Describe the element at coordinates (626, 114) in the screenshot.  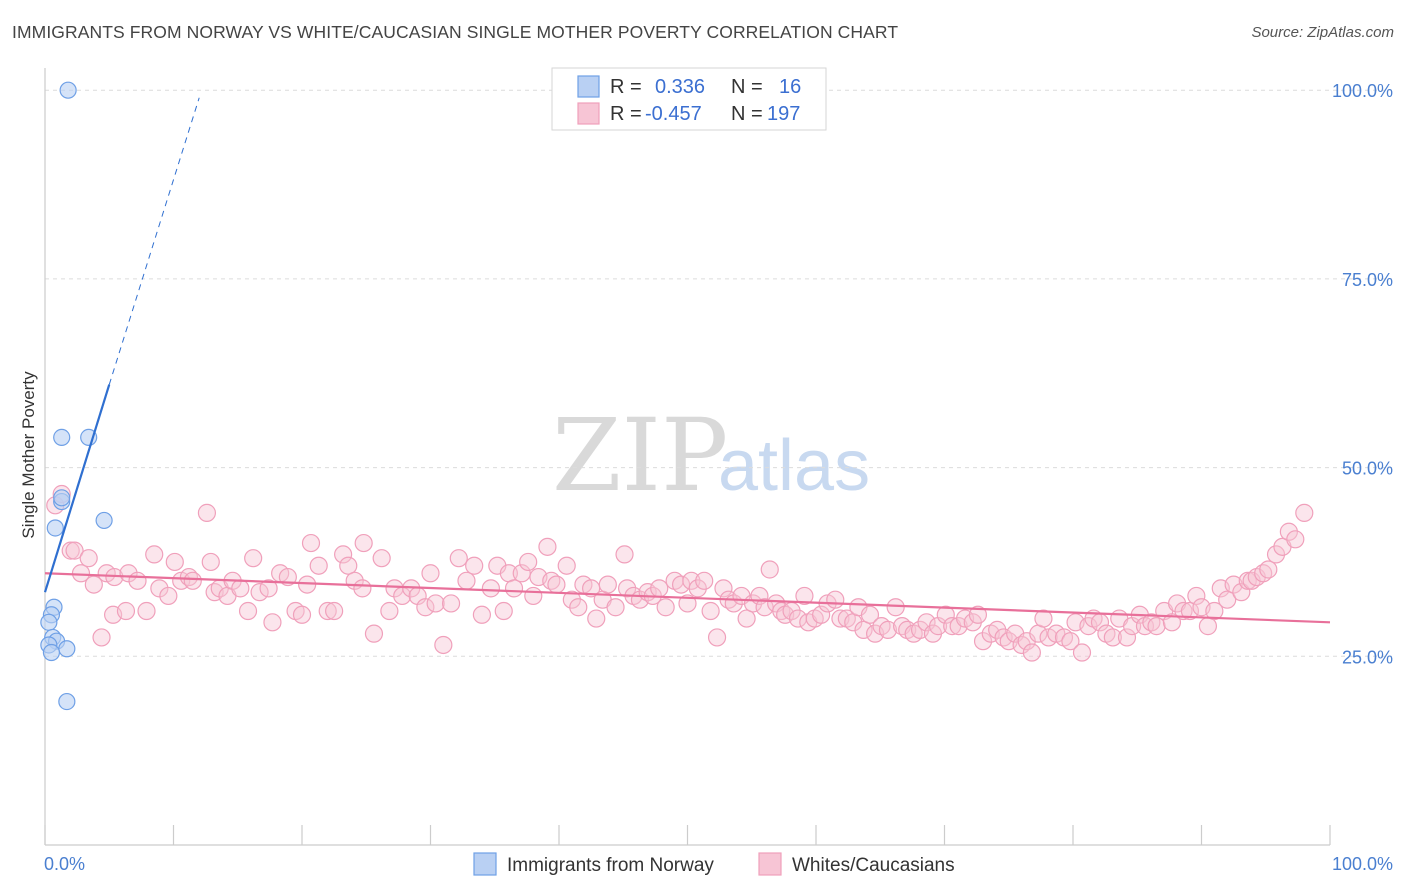
I see `legend-r-label-pink: R =` at that location.